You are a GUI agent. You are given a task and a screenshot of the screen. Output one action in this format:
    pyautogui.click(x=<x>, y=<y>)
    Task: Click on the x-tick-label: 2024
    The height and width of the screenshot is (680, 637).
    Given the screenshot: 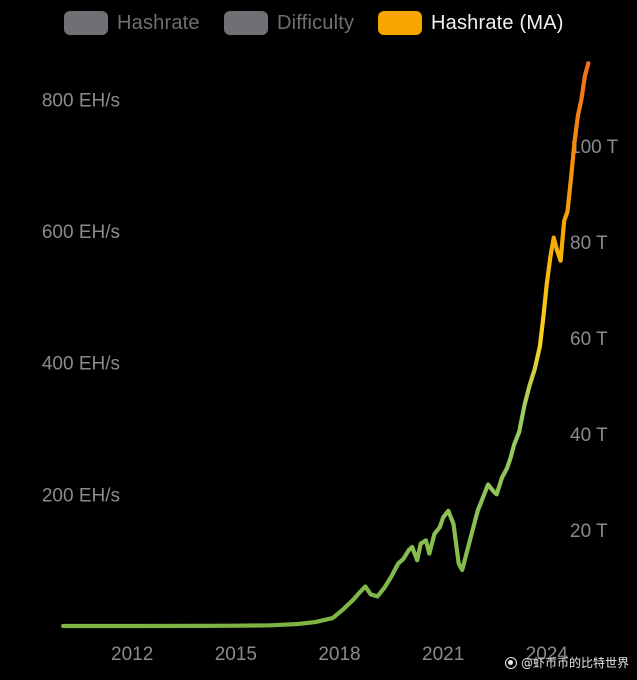 What is the action you would take?
    pyautogui.click(x=547, y=654)
    